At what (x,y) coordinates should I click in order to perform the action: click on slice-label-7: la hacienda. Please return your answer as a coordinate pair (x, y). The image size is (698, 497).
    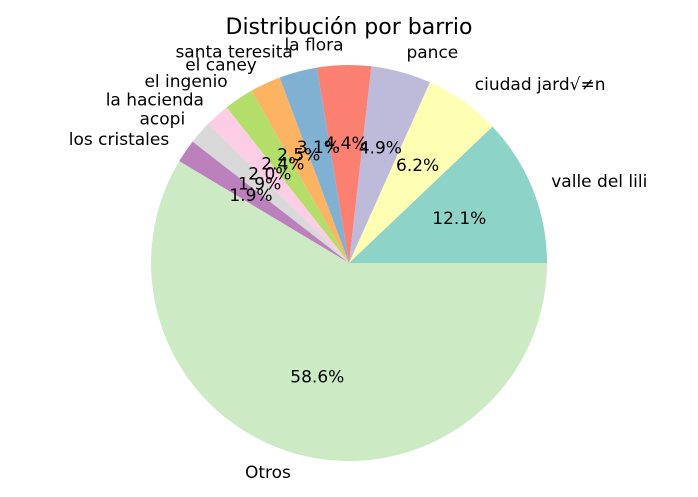
    Looking at the image, I should click on (155, 101).